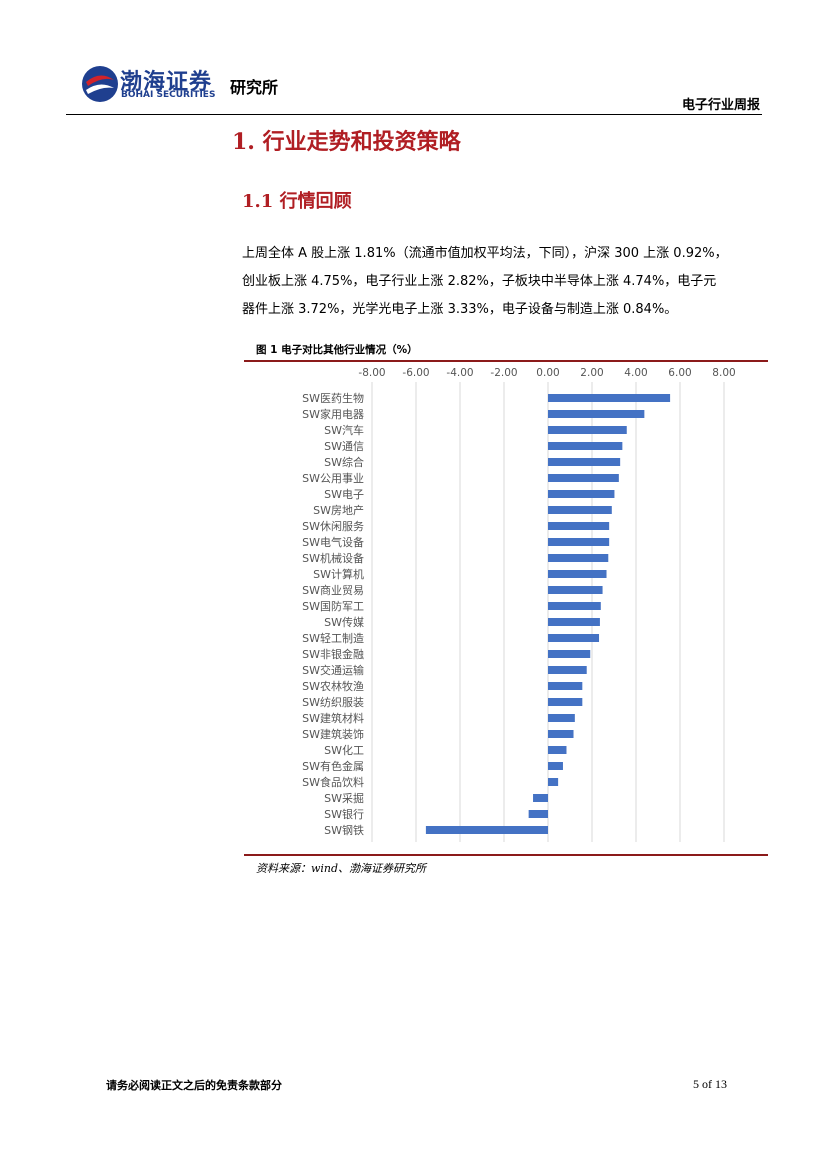 Image resolution: width=827 pixels, height=1169 pixels. What do you see at coordinates (333, 782) in the screenshot?
I see `category-label: SW食品饮料` at bounding box center [333, 782].